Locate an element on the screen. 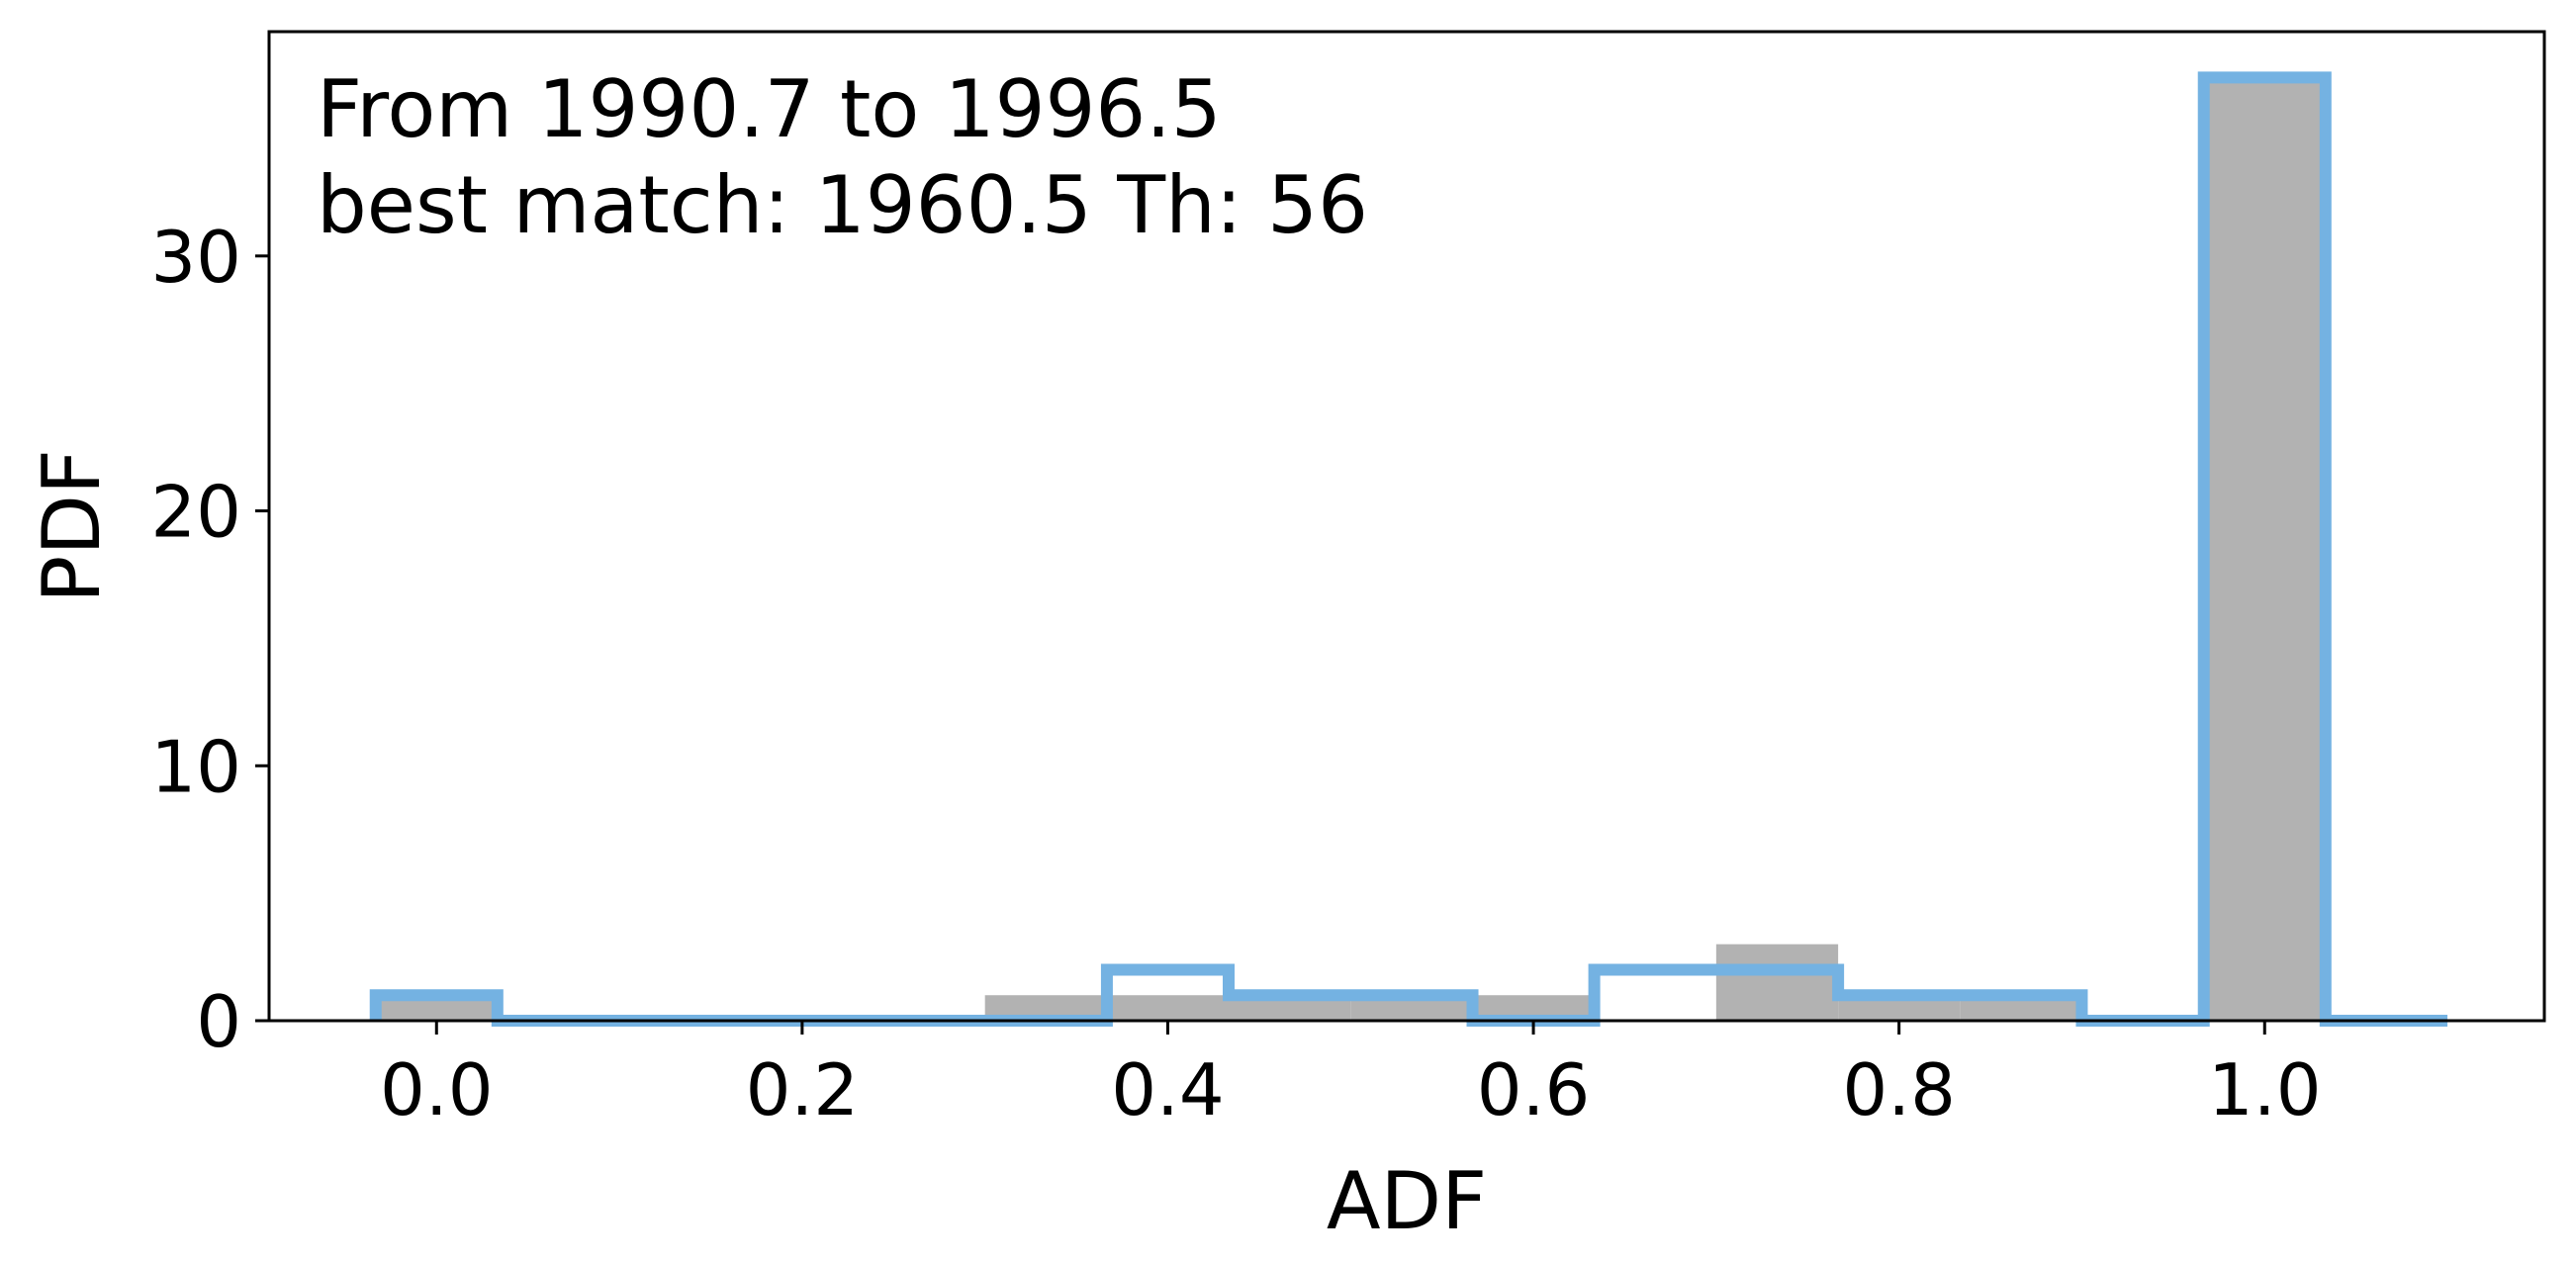 This screenshot has height=1263, width=2576. y-tick-label: 0 is located at coordinates (218, 1022).